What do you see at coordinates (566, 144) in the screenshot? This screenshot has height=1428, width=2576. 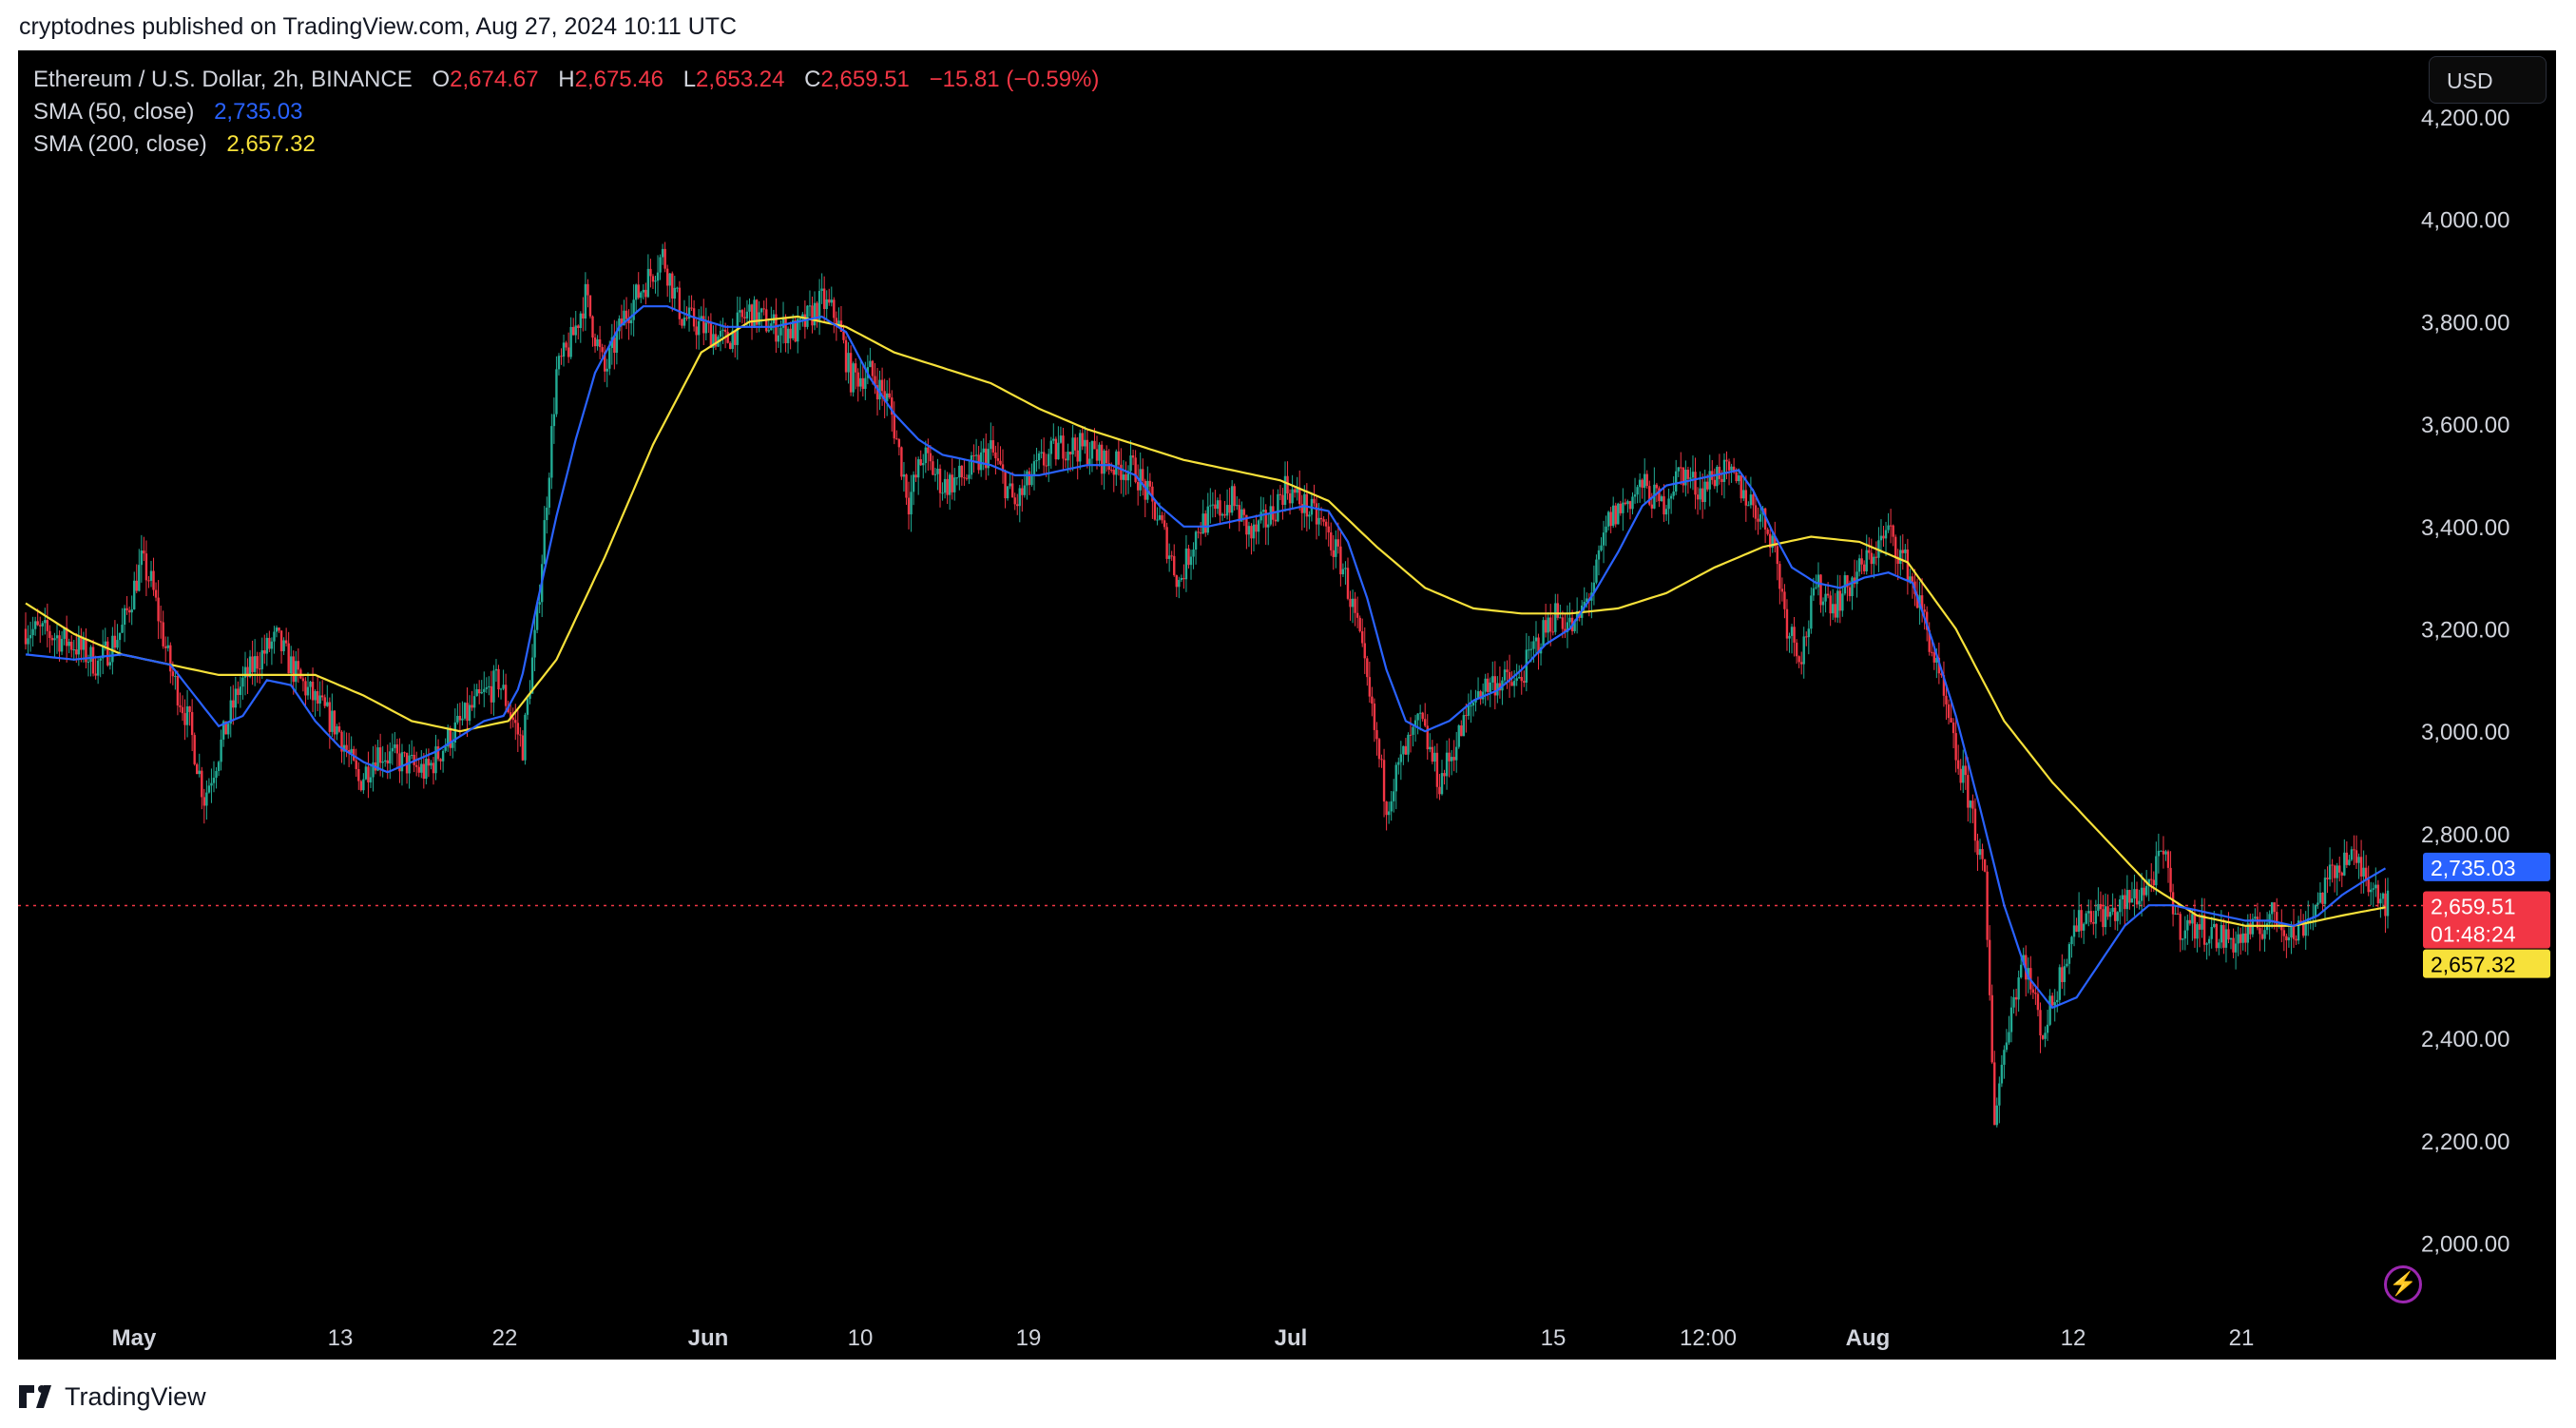 I see `legend-sma200-row: SMA (200, close) 2,657.32` at bounding box center [566, 144].